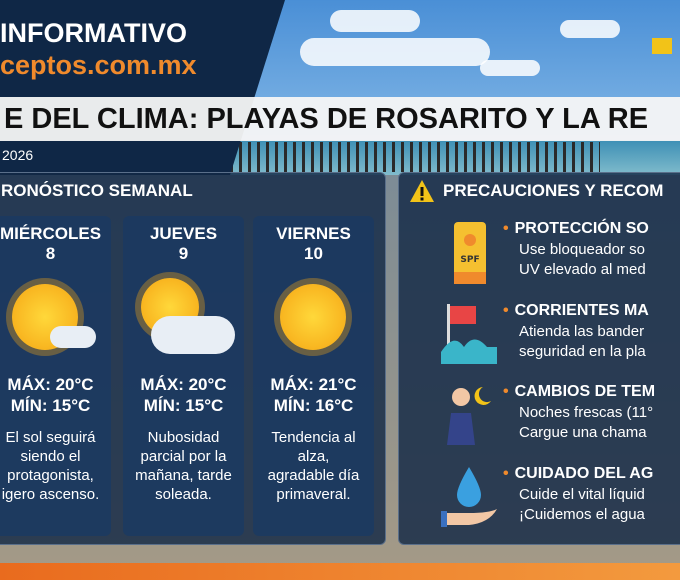  What do you see at coordinates (586, 412) in the screenshot?
I see `precaution-text: Noches frescas (11°` at bounding box center [586, 412].